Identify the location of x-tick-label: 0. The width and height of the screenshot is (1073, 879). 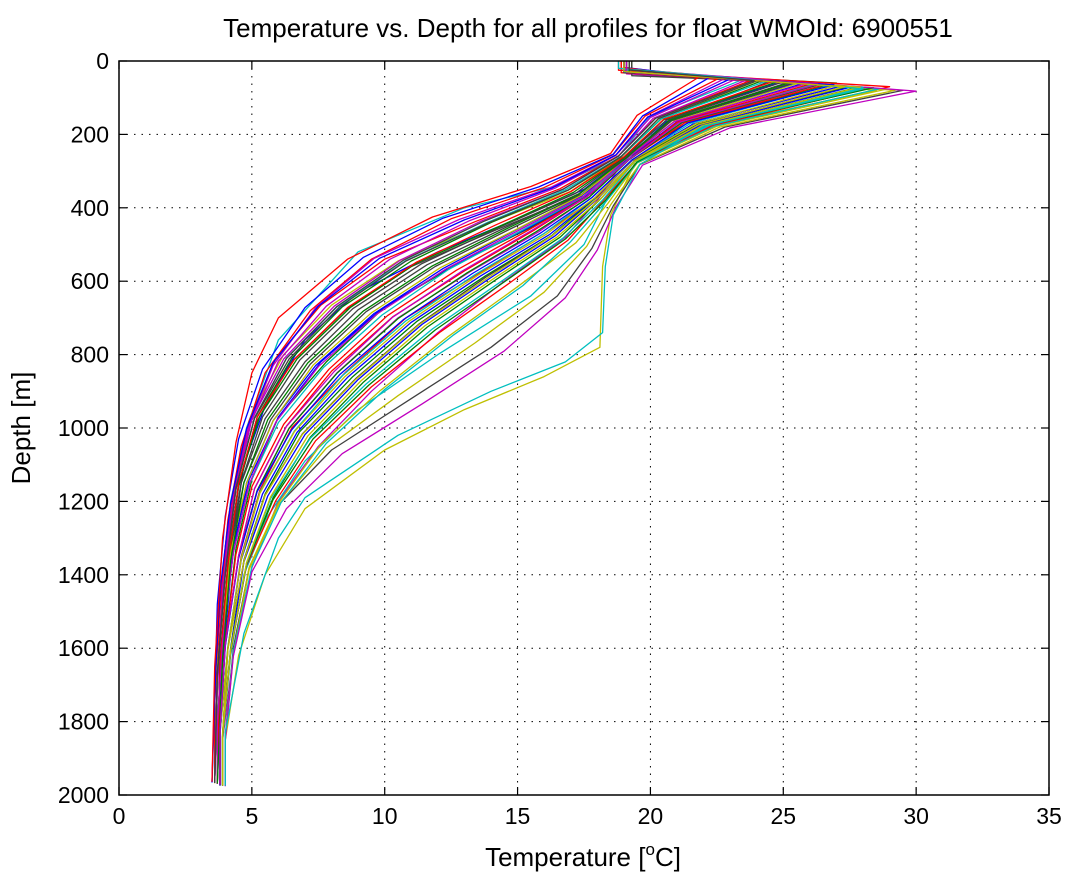
(119, 816).